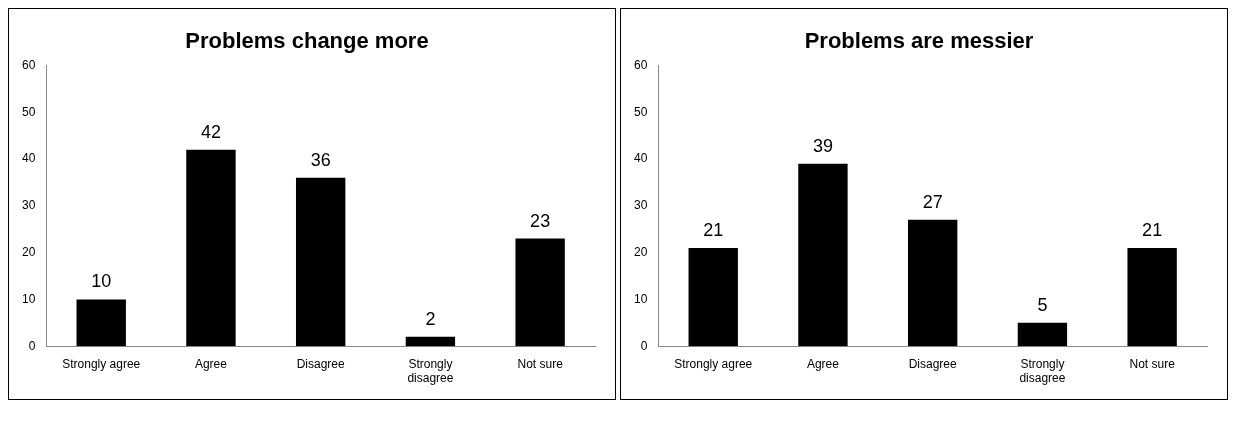 The height and width of the screenshot is (446, 1235). What do you see at coordinates (210, 131) in the screenshot?
I see `data-label: 42` at bounding box center [210, 131].